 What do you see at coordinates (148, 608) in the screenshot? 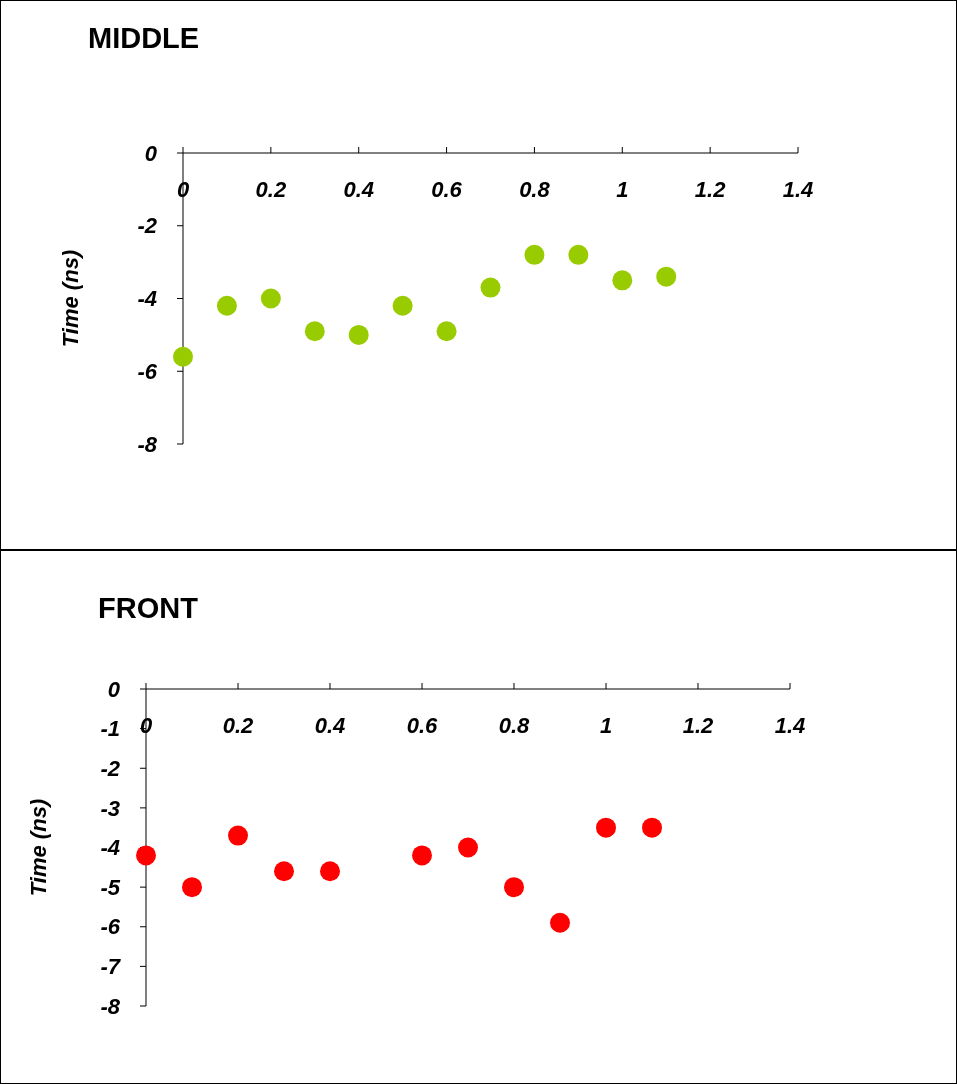
I see `chart-title: FRONT` at bounding box center [148, 608].